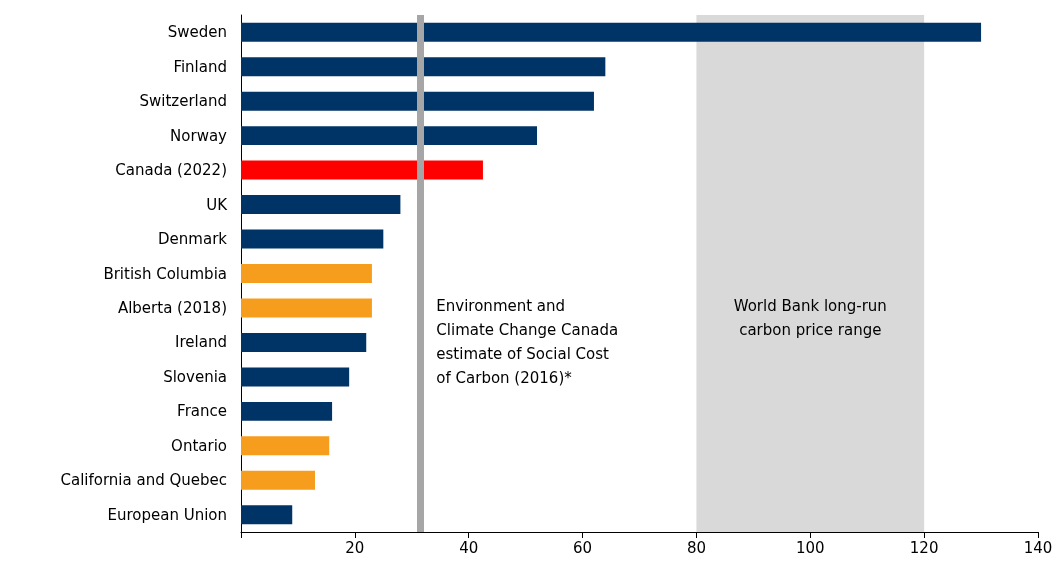 This screenshot has height=569, width=1057. I want to click on y-tick-label: European Union, so click(167, 514).